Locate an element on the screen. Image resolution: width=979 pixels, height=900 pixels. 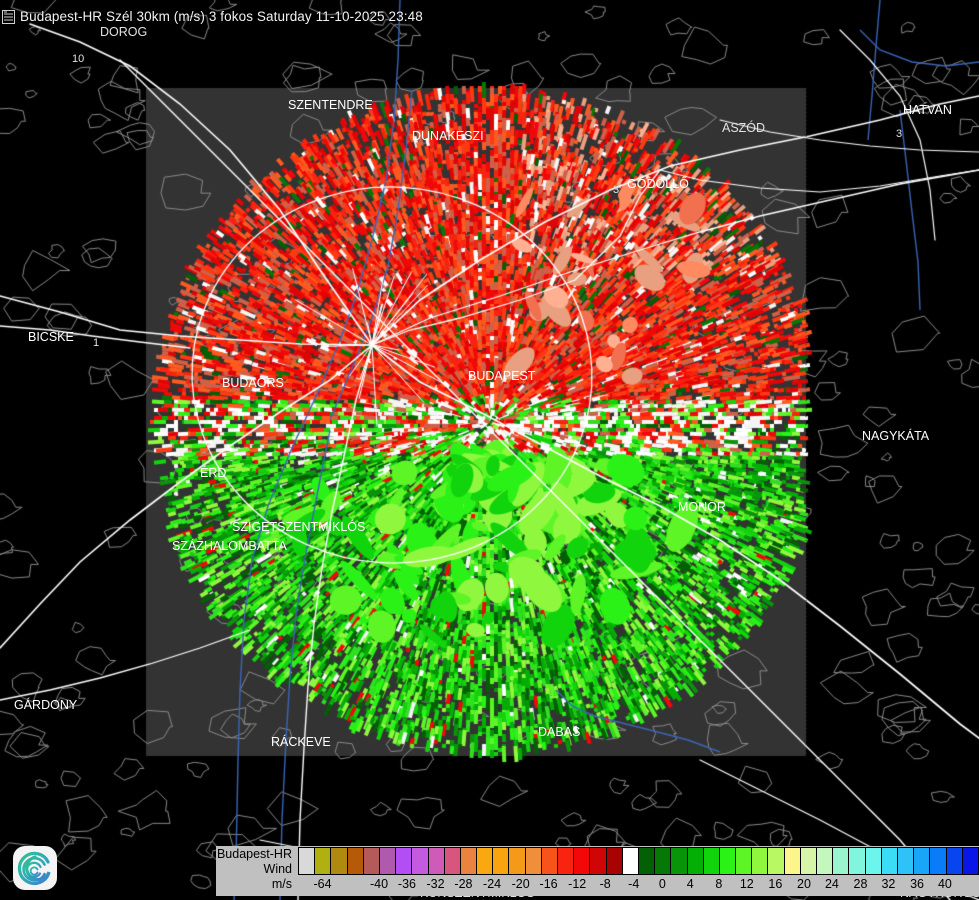
cyclone-spiral-logo is located at coordinates (35, 868).